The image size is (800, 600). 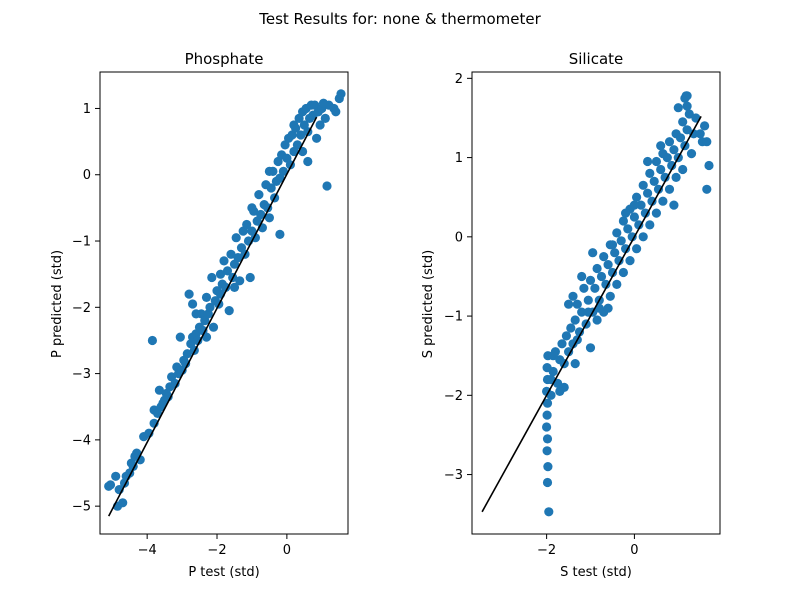 I want to click on phosphate-x-tick-label: −4, so click(x=147, y=550).